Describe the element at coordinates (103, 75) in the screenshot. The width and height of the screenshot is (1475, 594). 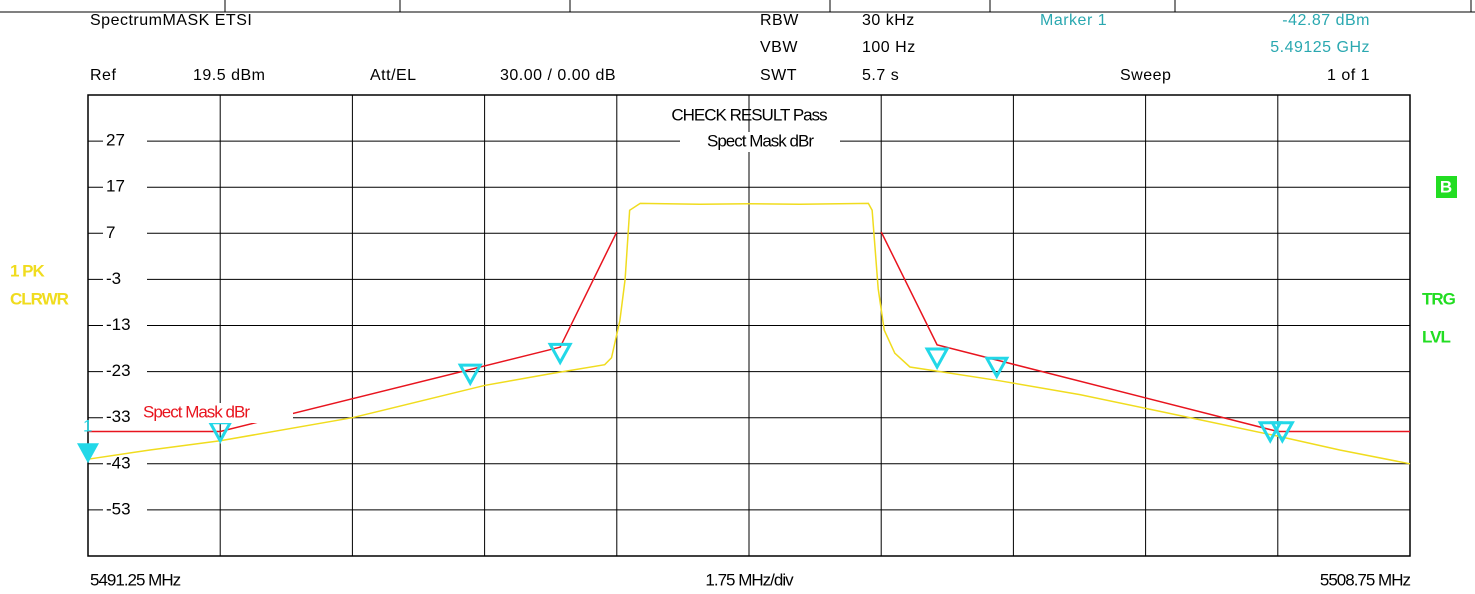
I see `header-label: Ref` at that location.